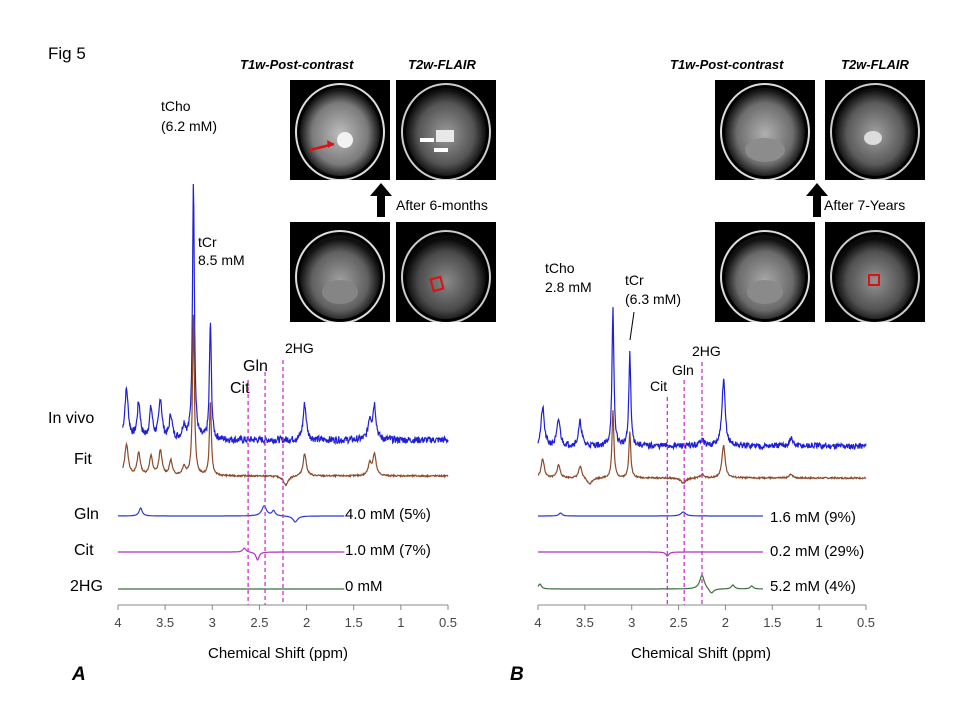 The height and width of the screenshot is (720, 960). What do you see at coordinates (364, 586) in the screenshot?
I see `panel-a-2hg-concentration: 0 mM` at bounding box center [364, 586].